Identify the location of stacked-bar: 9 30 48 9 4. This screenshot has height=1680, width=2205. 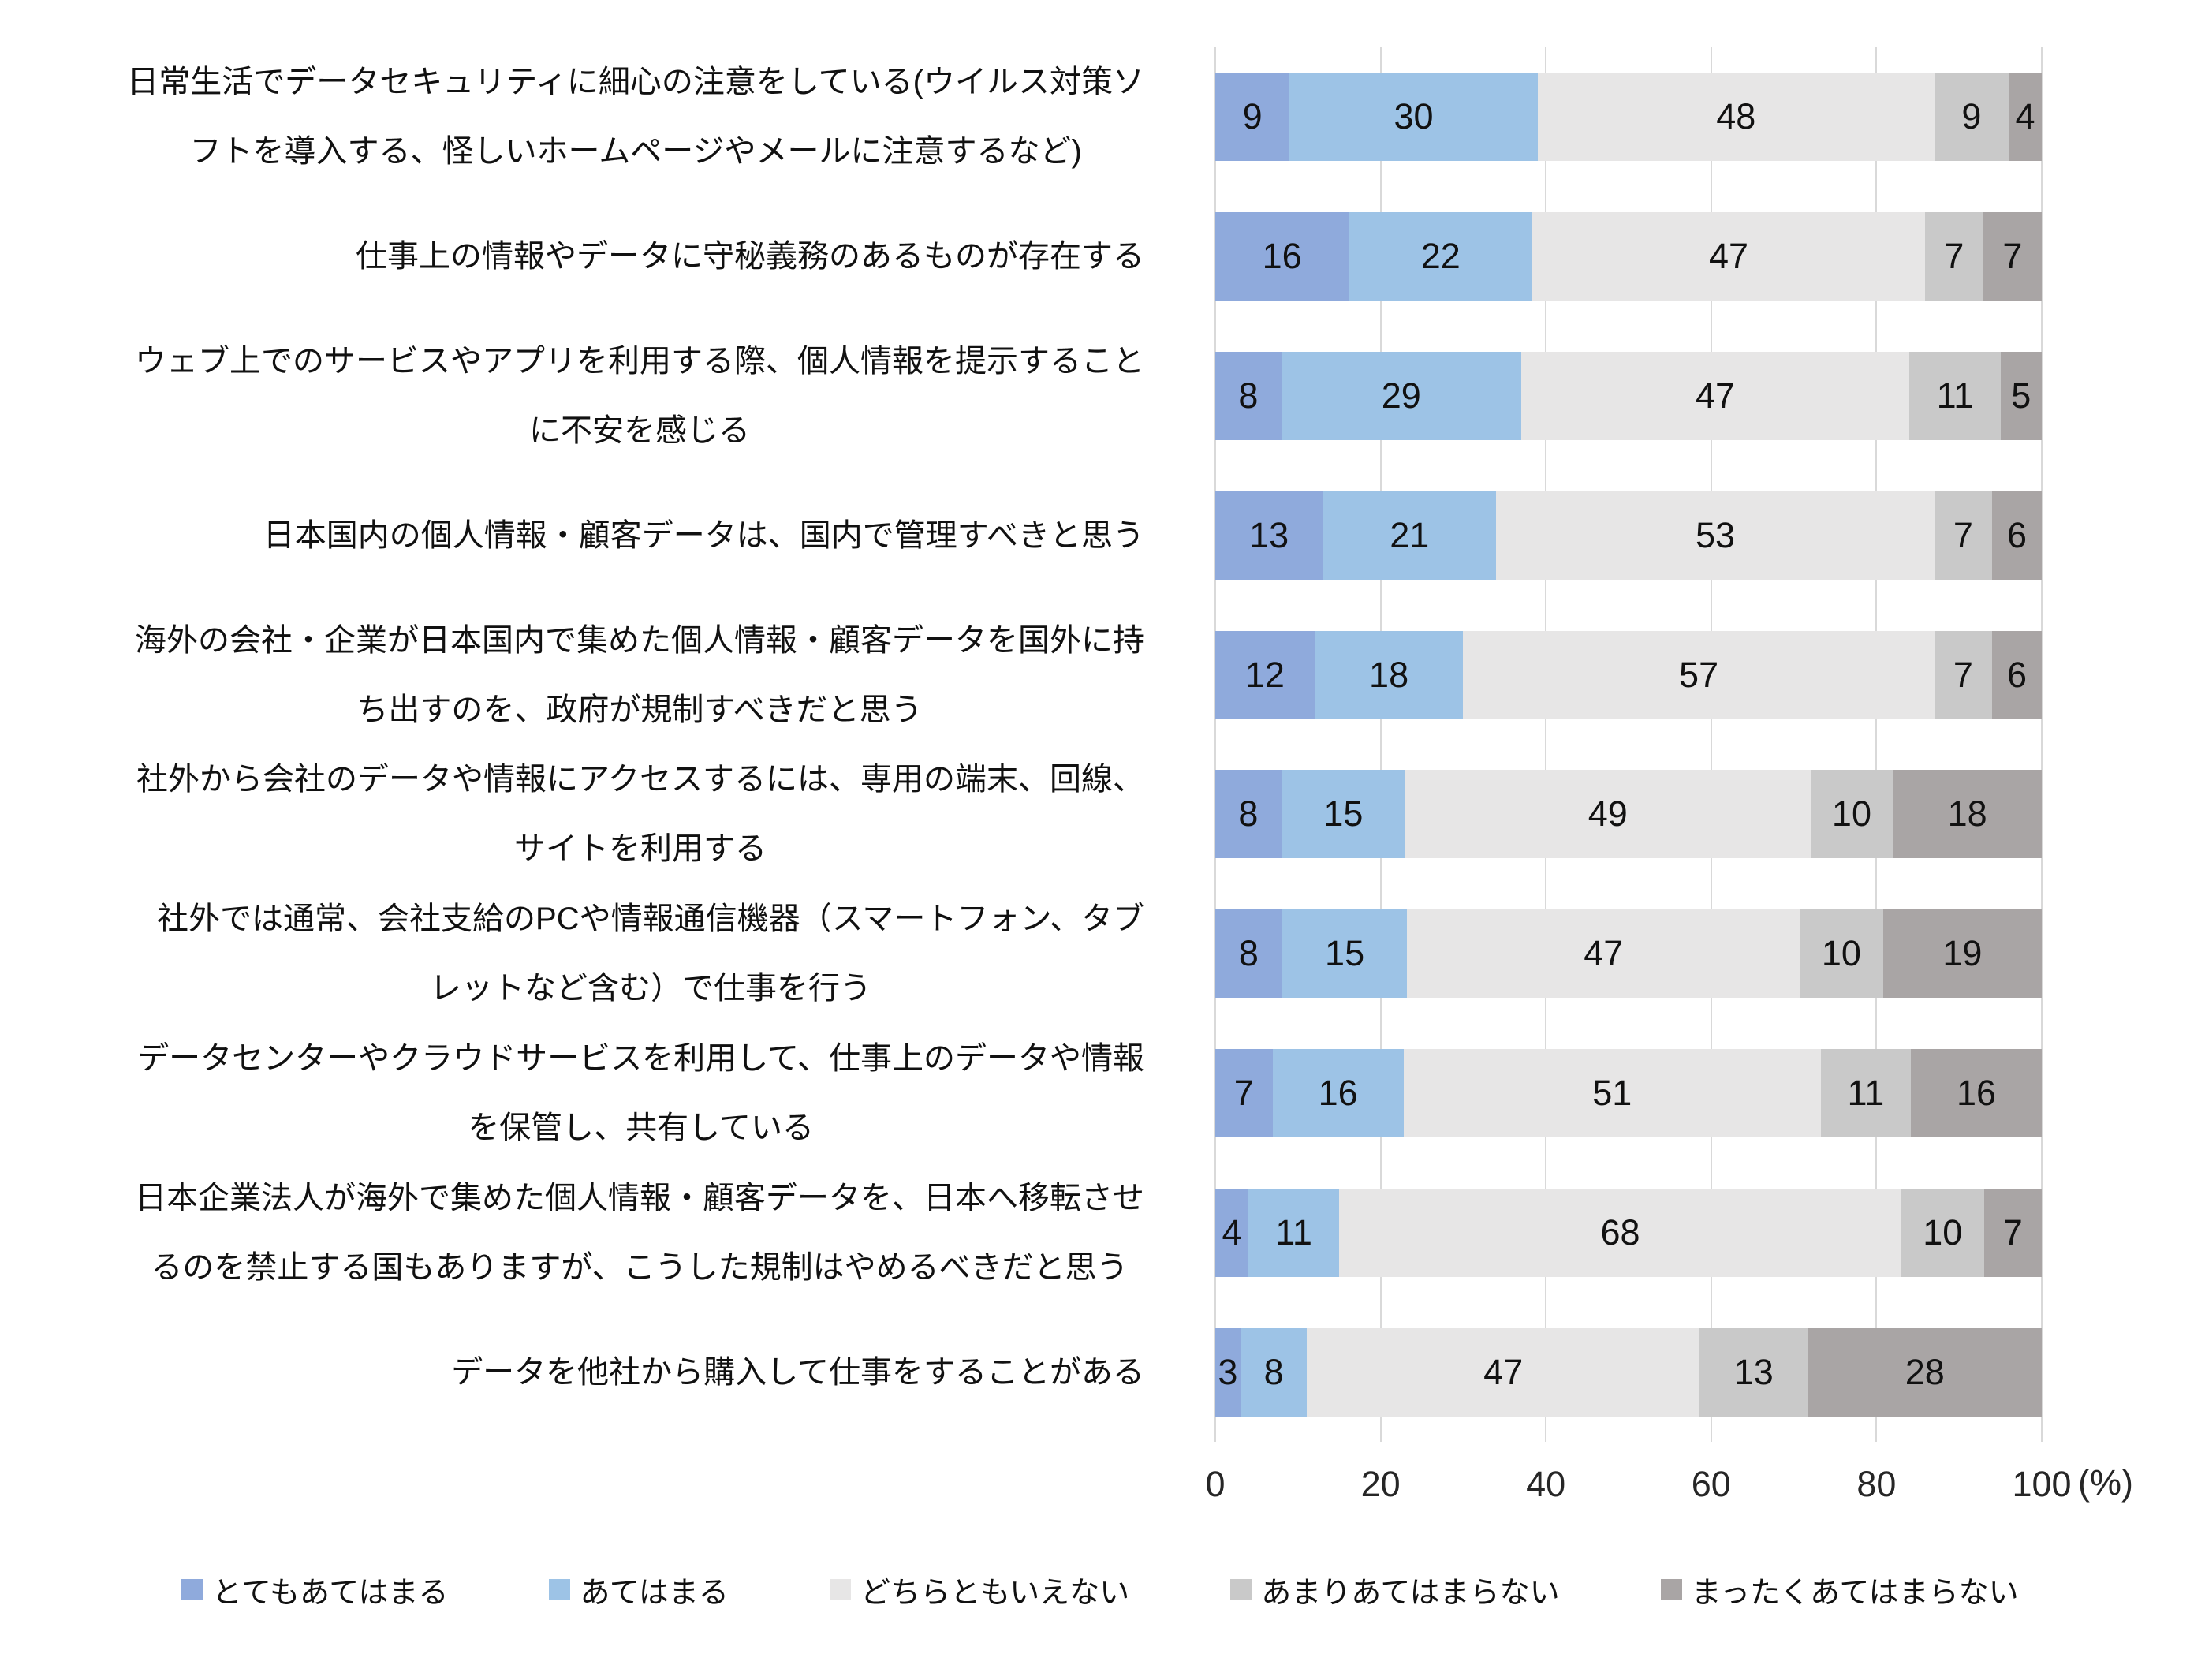
(1628, 117).